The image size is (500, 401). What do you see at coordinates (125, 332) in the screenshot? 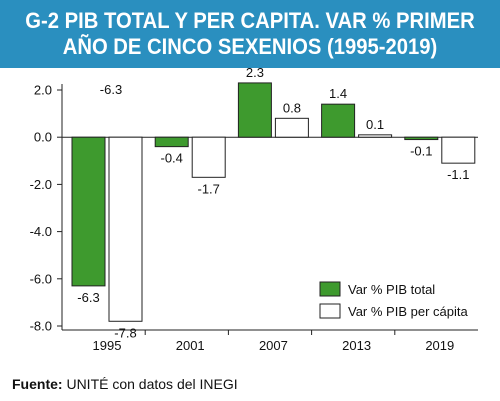
I see `data-label-percapita: -7.8` at bounding box center [125, 332].